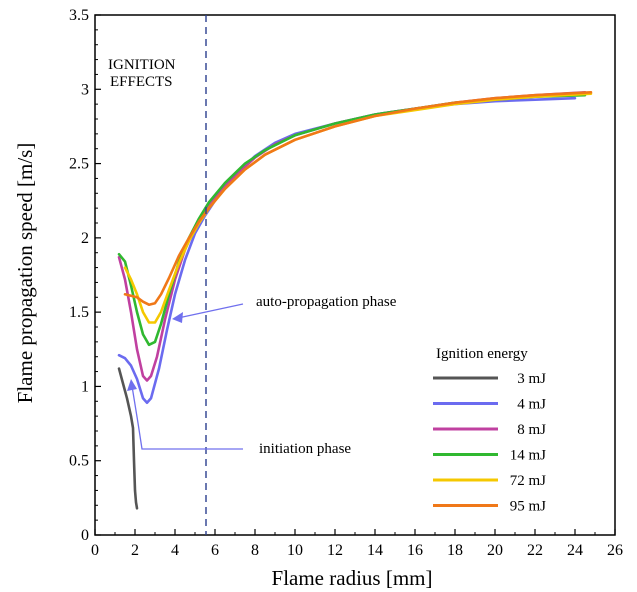  I want to click on x-tick-label: 22, so click(535, 550).